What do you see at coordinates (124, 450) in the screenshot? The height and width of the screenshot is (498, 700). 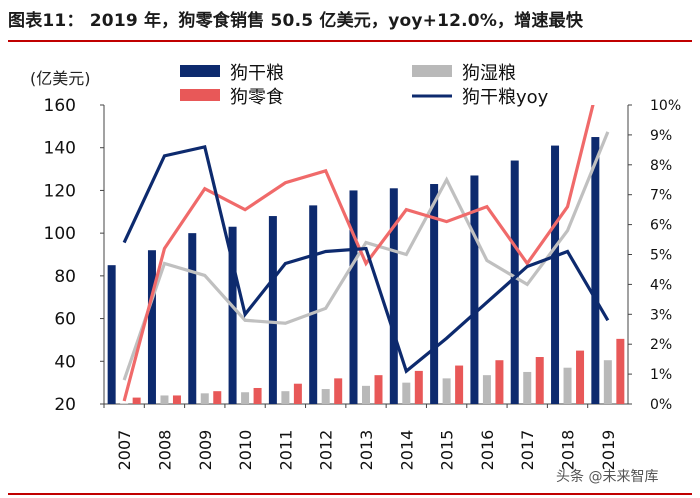 I see `x-tick-label: 2007` at bounding box center [124, 450].